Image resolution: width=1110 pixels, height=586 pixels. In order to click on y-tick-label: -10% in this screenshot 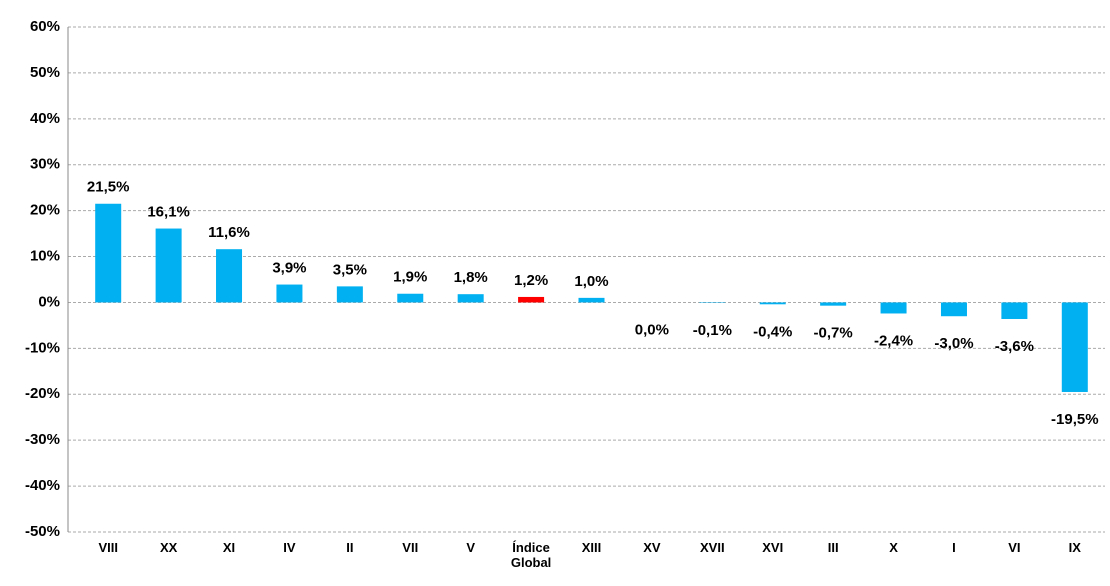, I will do `click(42, 347)`.